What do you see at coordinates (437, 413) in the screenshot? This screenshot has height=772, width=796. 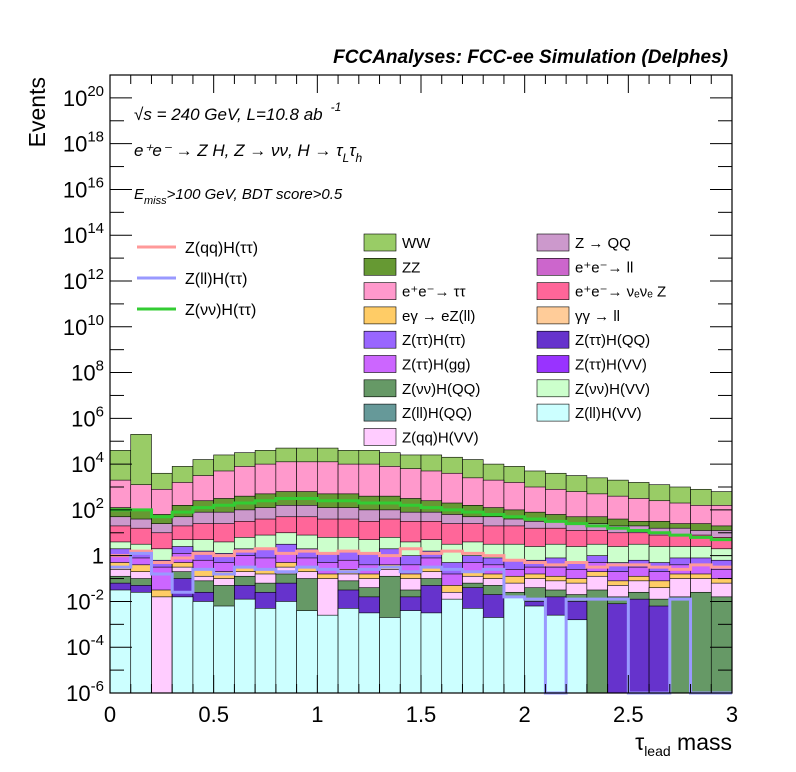 I see `legend-fill-label: Z(ll)H(QQ)` at bounding box center [437, 413].